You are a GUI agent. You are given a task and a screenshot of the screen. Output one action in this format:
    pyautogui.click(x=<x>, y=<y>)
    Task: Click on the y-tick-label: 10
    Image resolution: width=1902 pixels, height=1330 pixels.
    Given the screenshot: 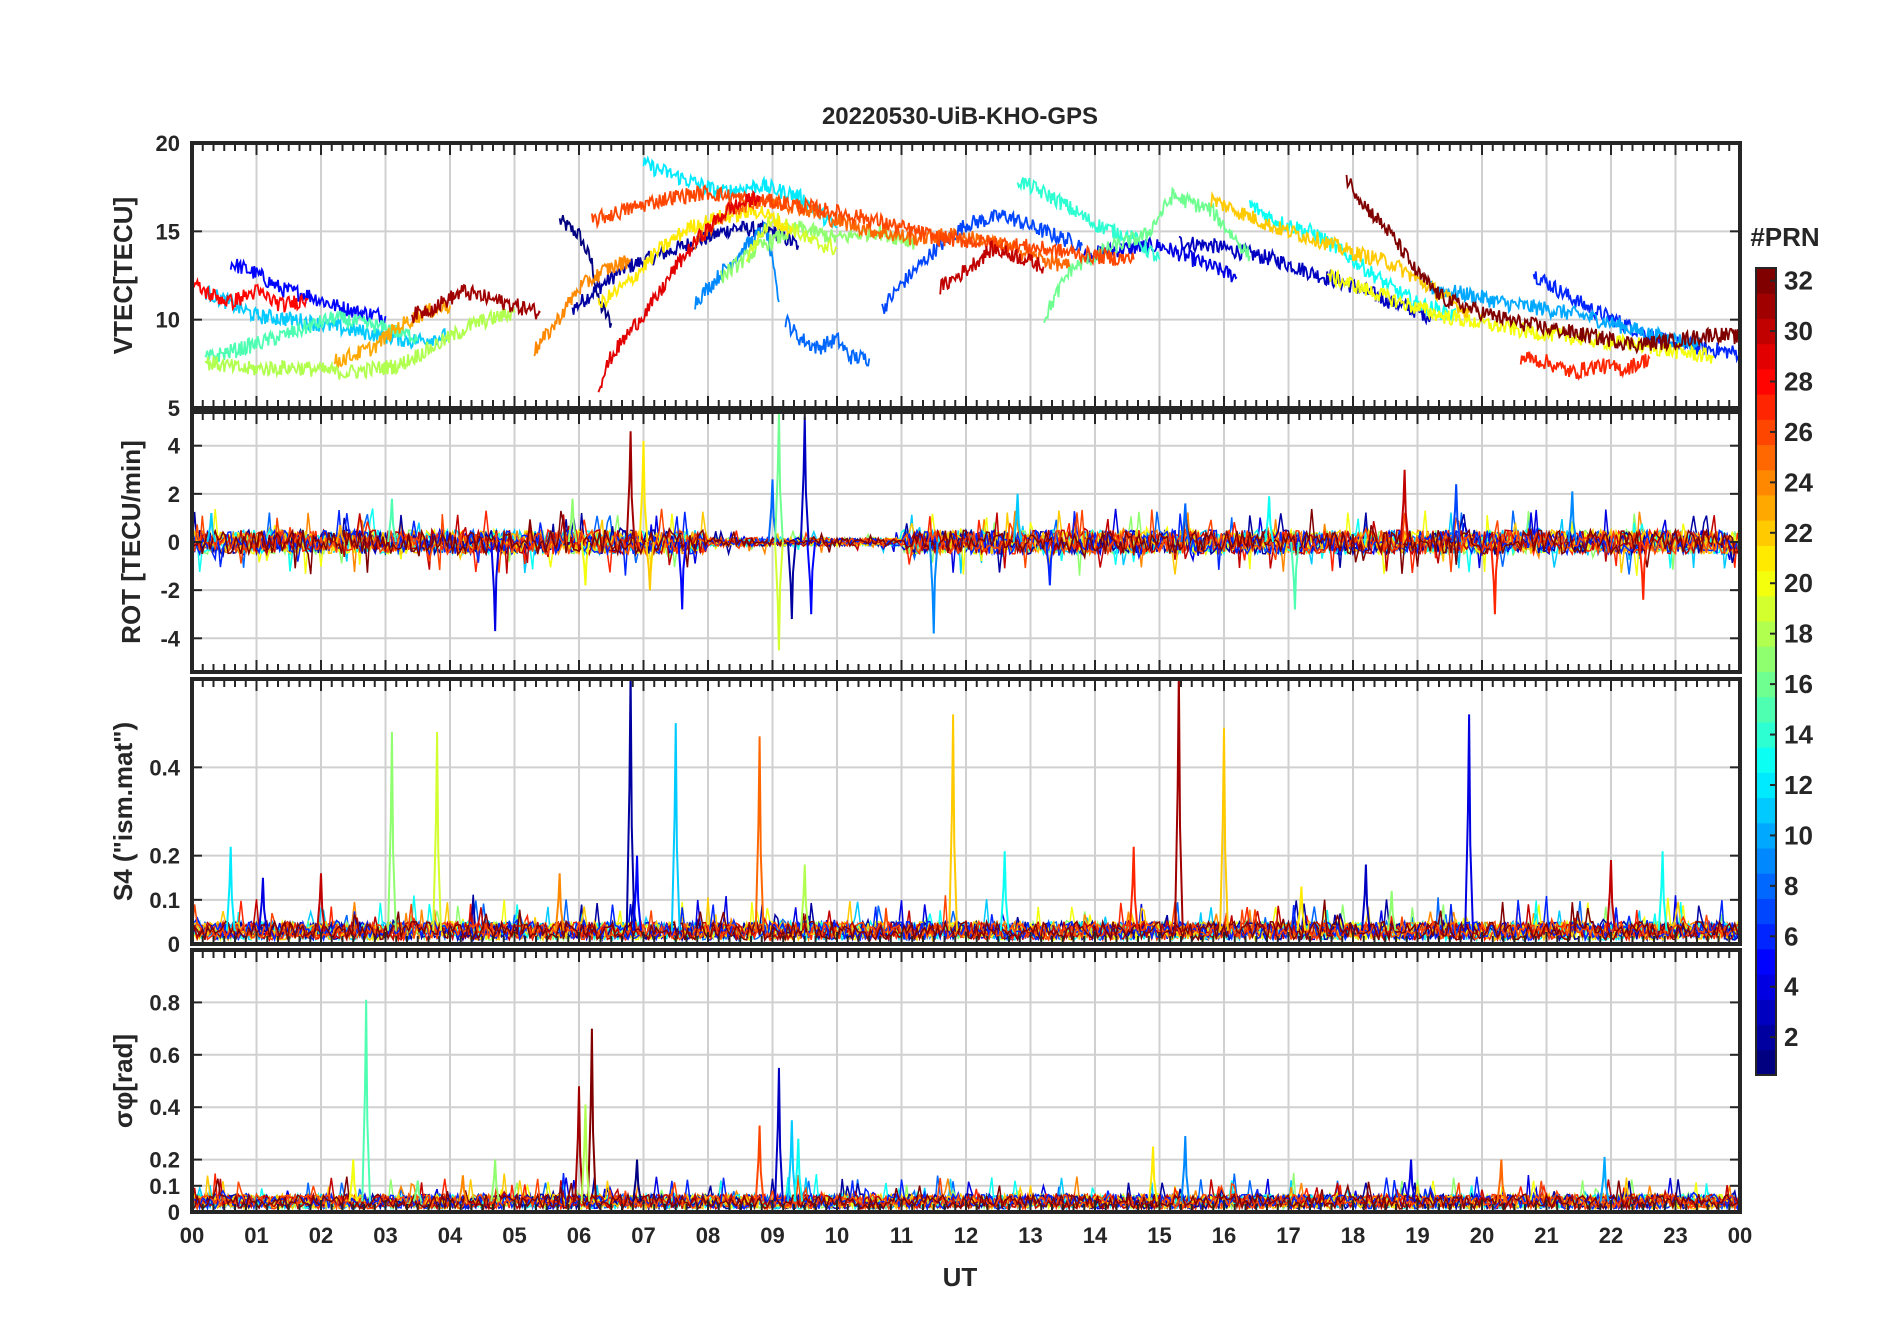 What is the action you would take?
    pyautogui.click(x=168, y=320)
    